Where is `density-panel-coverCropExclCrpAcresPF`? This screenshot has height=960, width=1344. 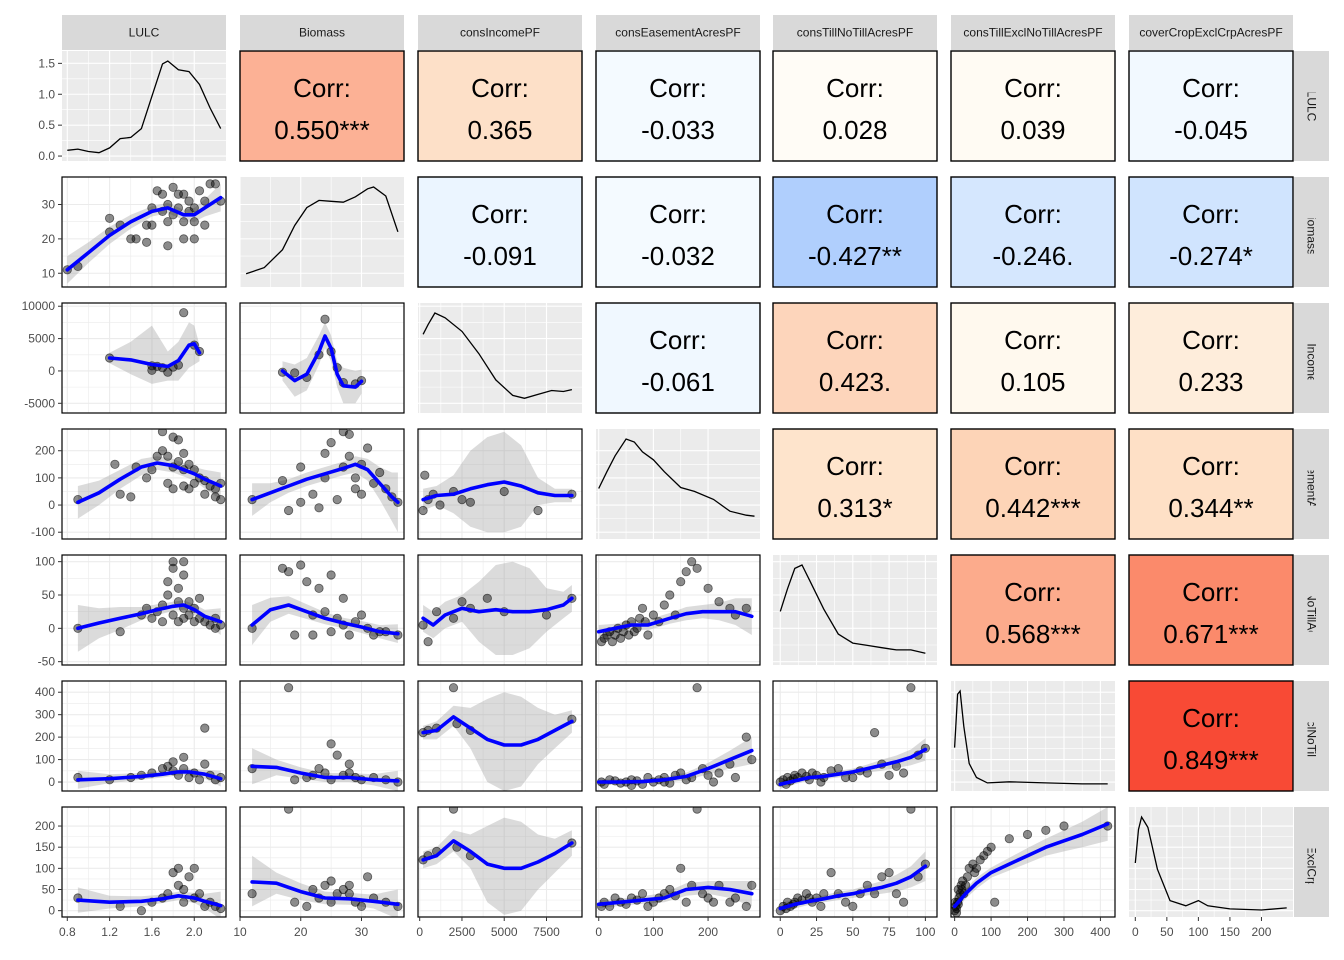 density-panel-coverCropExclCrpAcresPF is located at coordinates (1211, 862).